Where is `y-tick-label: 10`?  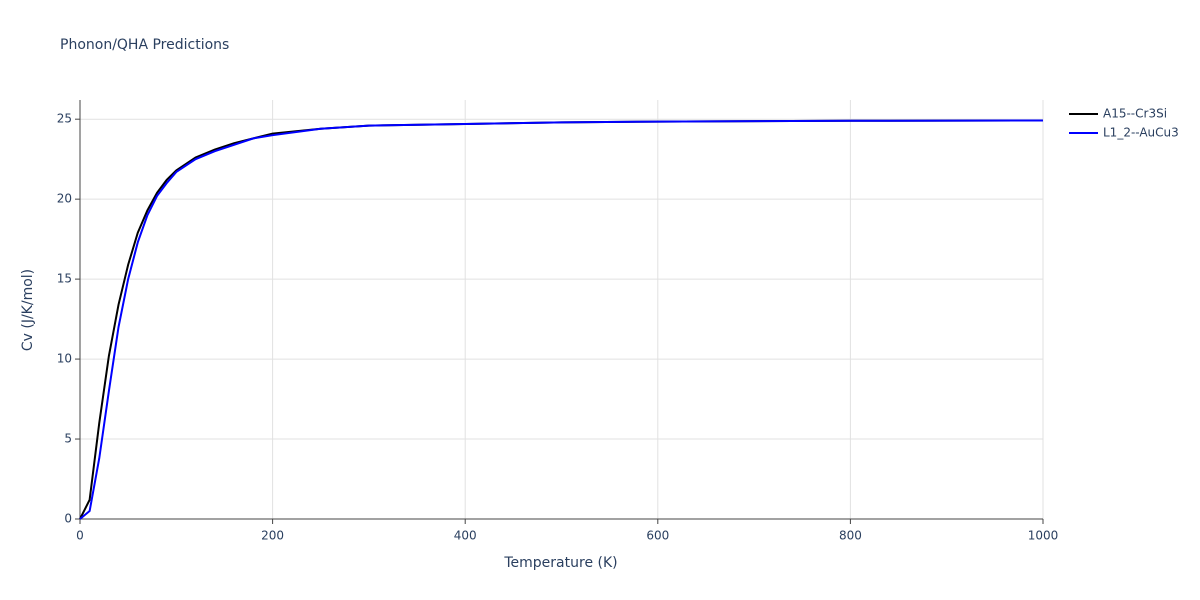
y-tick-label: 10 is located at coordinates (64, 359).